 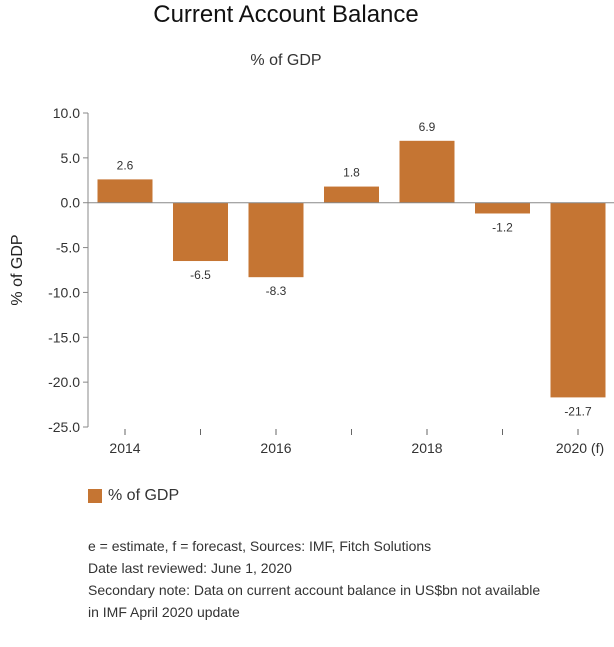 I want to click on data-label: -8.3, so click(x=276, y=291).